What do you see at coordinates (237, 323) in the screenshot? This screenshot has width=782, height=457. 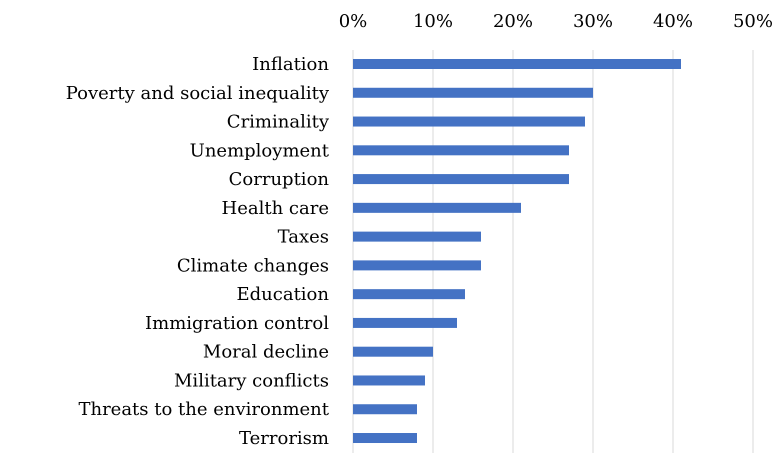 I see `category-label: Immigration control` at bounding box center [237, 323].